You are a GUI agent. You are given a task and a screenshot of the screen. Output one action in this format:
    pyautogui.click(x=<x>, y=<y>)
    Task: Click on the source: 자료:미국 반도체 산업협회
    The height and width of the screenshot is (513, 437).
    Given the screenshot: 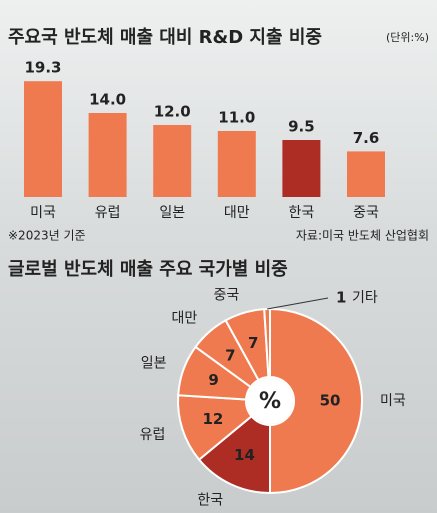 What is the action you would take?
    pyautogui.click(x=362, y=236)
    